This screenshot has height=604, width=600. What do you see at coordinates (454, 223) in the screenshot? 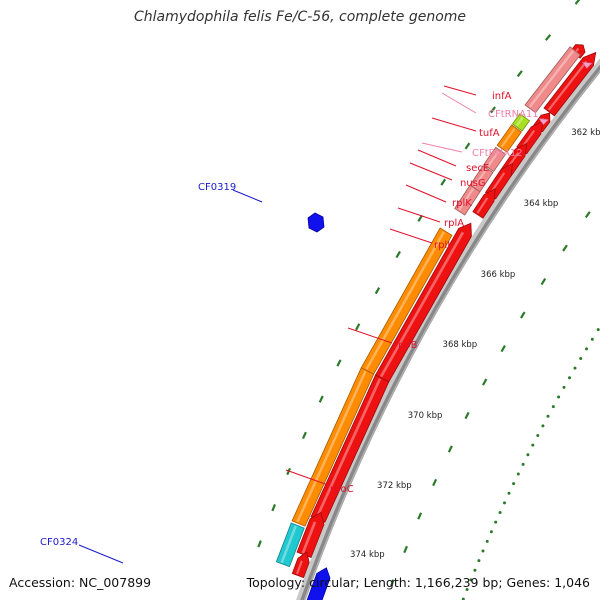
I see `feature-label-rplA: rplA` at bounding box center [454, 223].